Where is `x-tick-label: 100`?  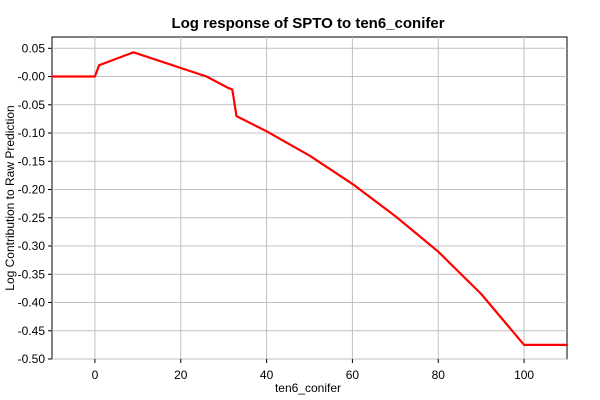 x-tick-label: 100 is located at coordinates (524, 375).